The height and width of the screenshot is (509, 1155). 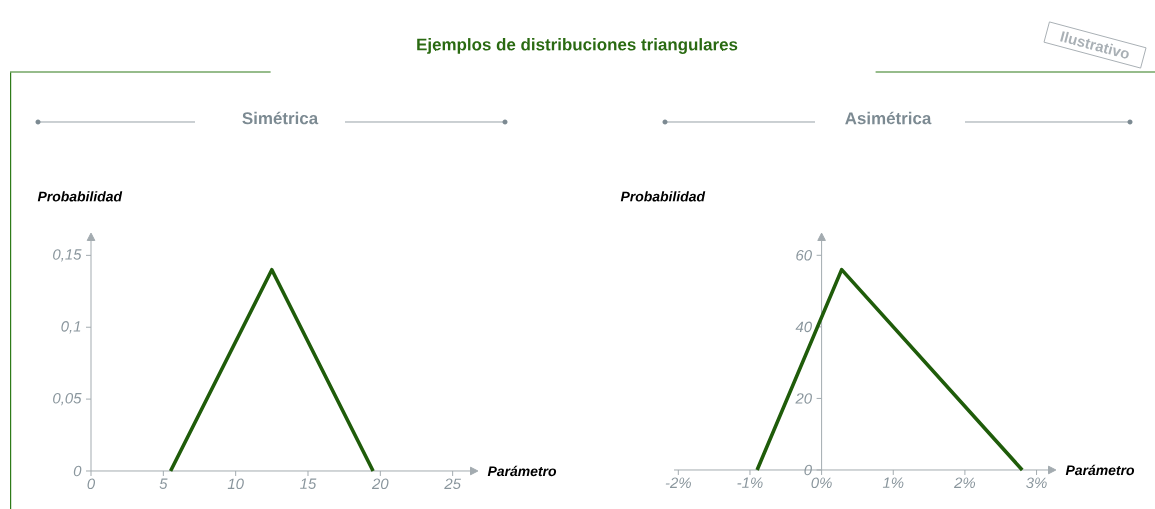 I want to click on x-tick-label: 2%, so click(x=965, y=483).